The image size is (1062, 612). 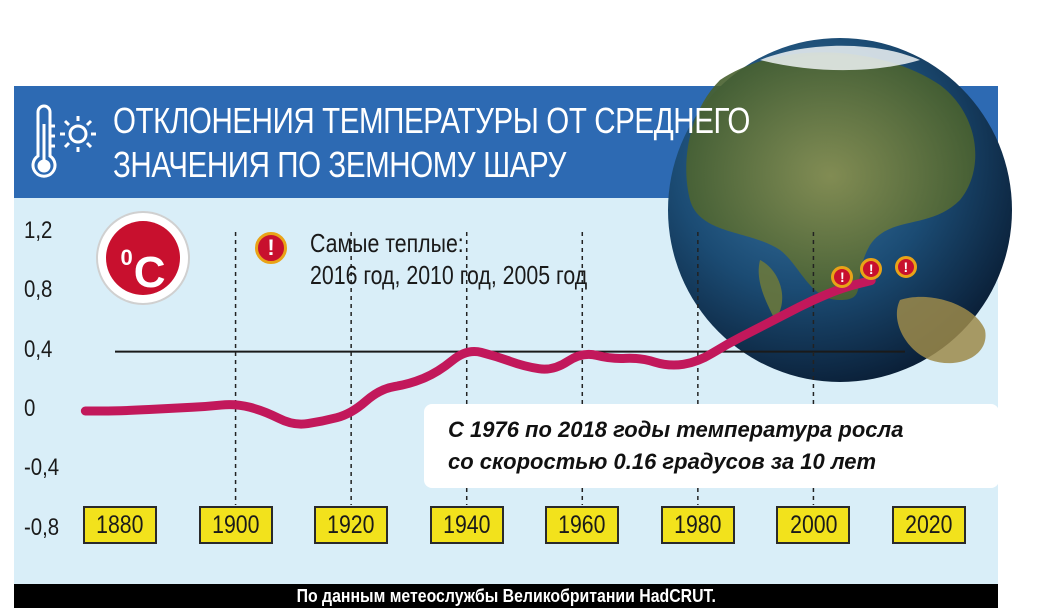 I want to click on chart-title-line-1: ОТКЛОНЕНИЯ ТЕМПЕРАТУРЫ ОТ СРЕДНЕГО, so click(x=431, y=120).